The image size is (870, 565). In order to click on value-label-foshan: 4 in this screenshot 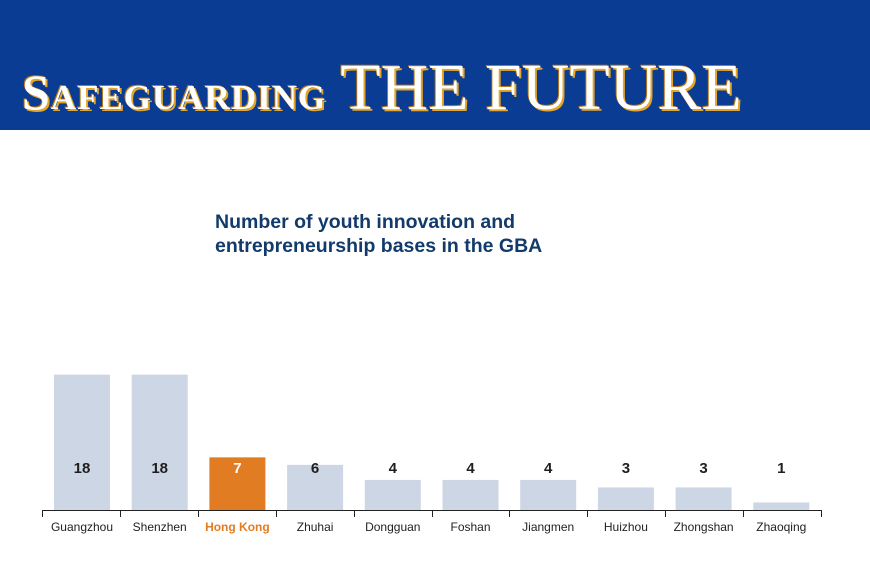, I will do `click(470, 468)`.